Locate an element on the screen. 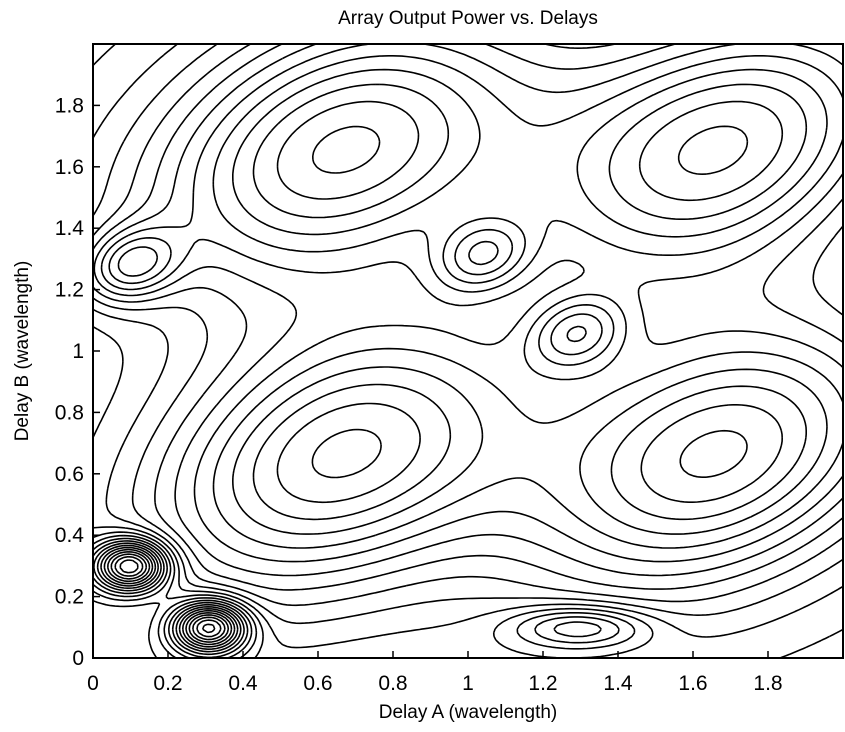  y-tick-label: 0.2 is located at coordinates (69, 597).